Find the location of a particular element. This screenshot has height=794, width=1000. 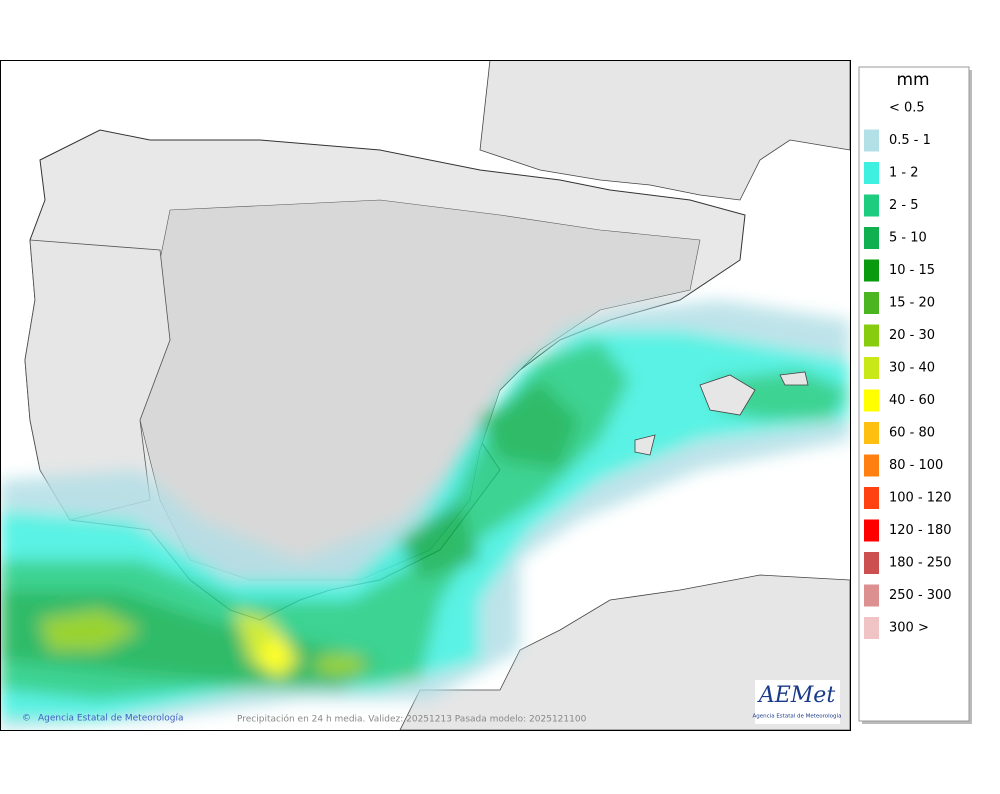

legend-label: 20 - 30 is located at coordinates (912, 335).